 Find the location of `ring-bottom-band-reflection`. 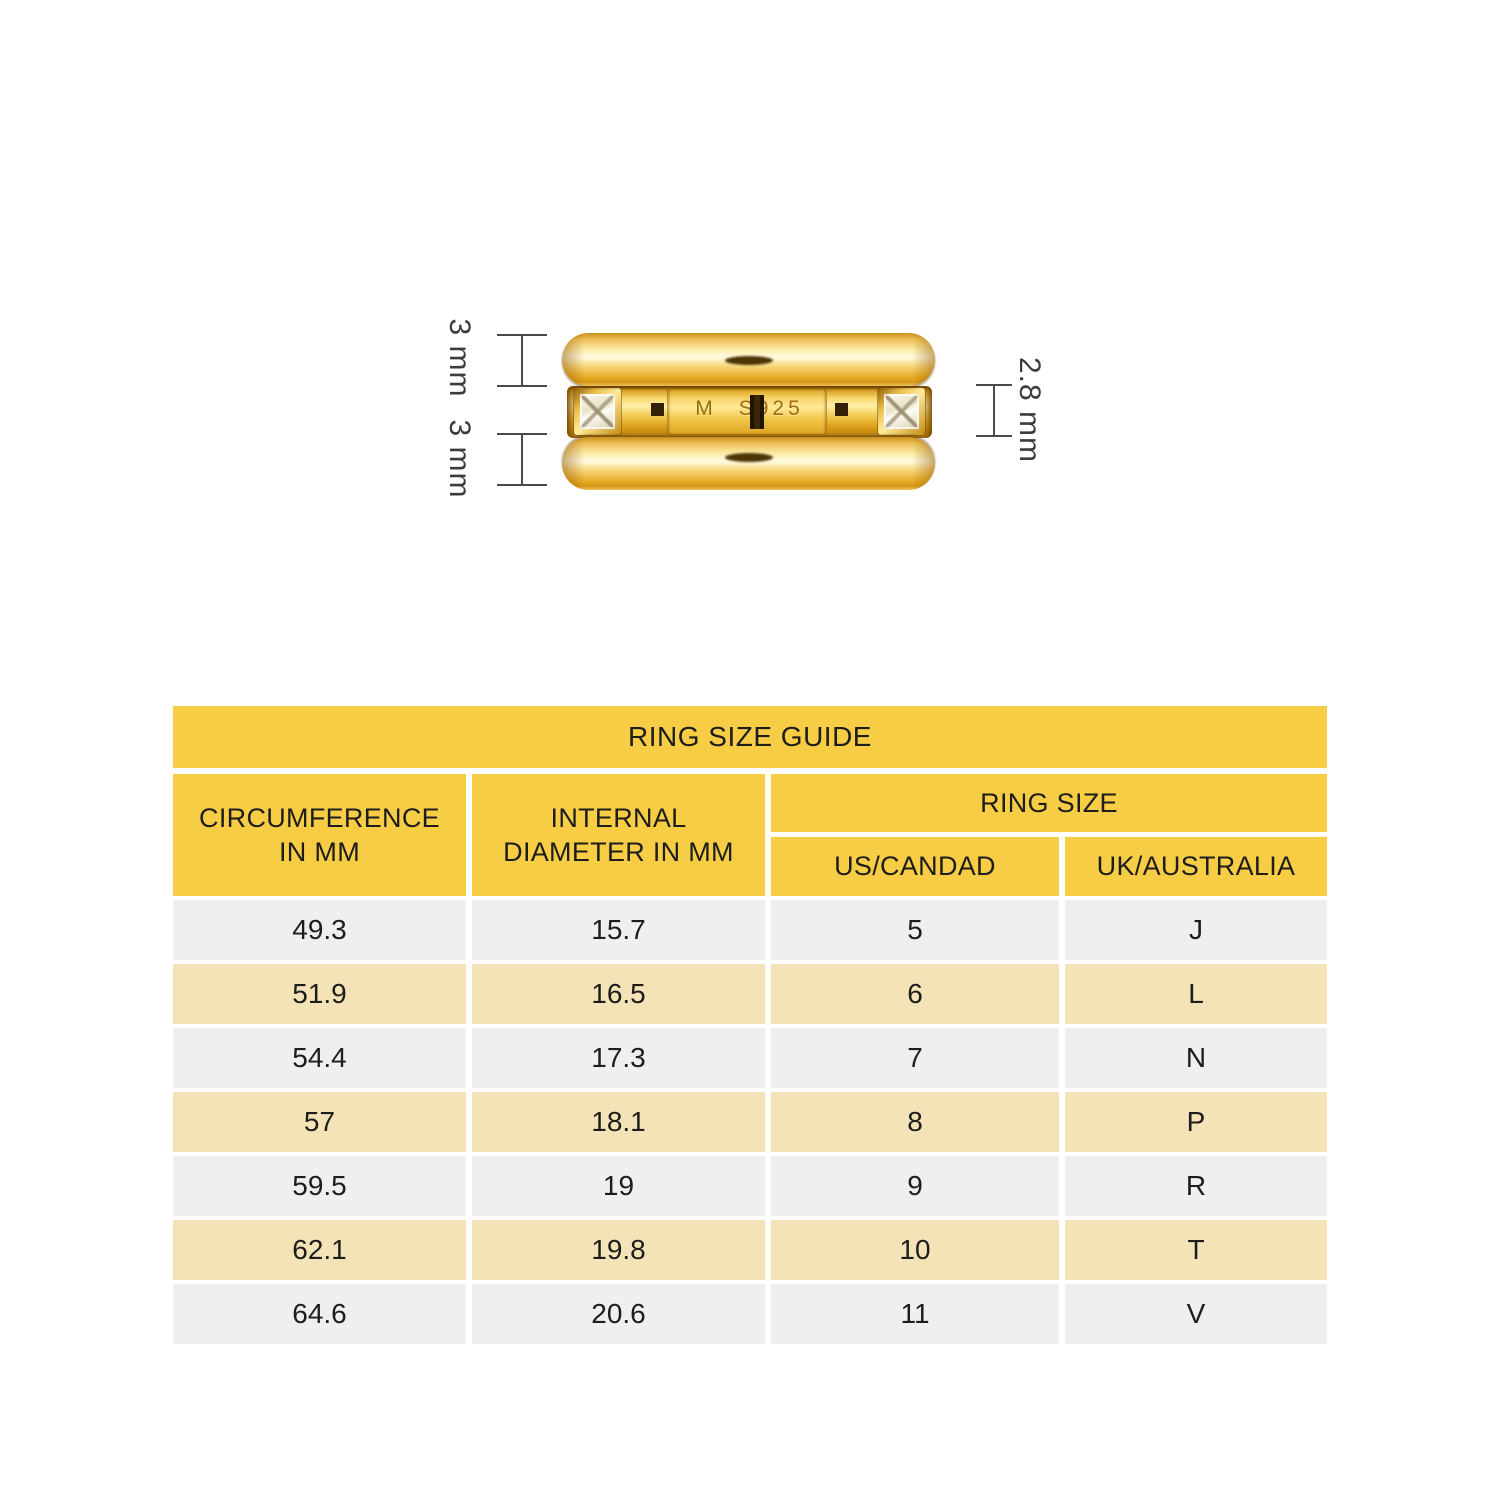

ring-bottom-band-reflection is located at coordinates (749, 457).